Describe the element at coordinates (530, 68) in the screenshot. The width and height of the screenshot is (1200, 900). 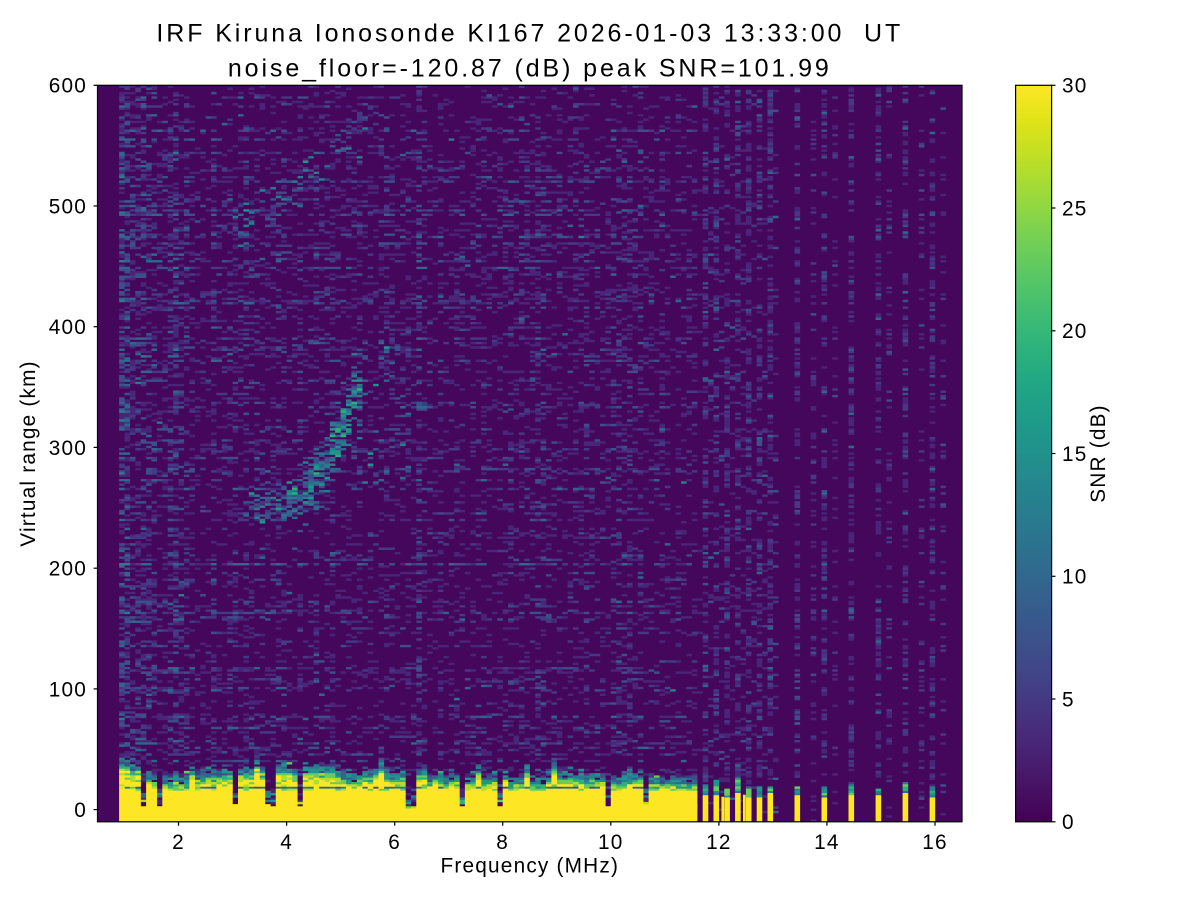
I see `svg-text:noise_floor=-120.87 (dB) peak: noise_floor=-120.87 (dB) peak SNR=101.99` at that location.